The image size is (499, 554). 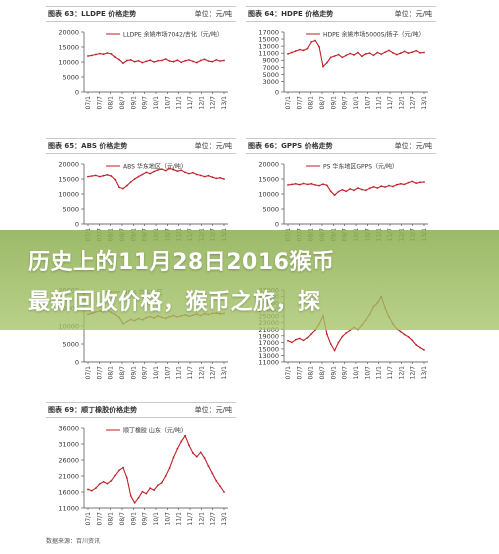 I want to click on x-tick-label: 07/7, so click(x=99, y=373).